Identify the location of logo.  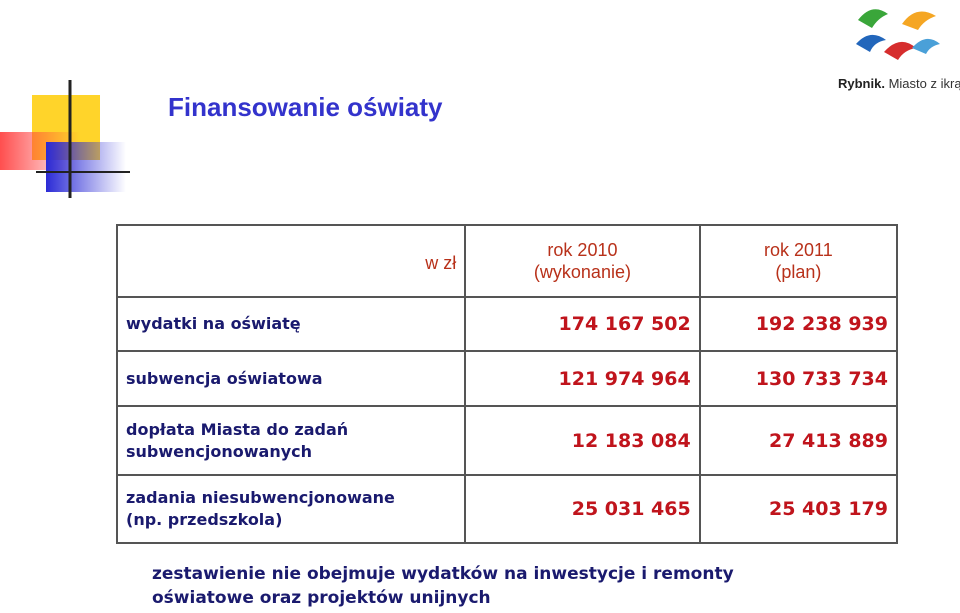
(898, 34).